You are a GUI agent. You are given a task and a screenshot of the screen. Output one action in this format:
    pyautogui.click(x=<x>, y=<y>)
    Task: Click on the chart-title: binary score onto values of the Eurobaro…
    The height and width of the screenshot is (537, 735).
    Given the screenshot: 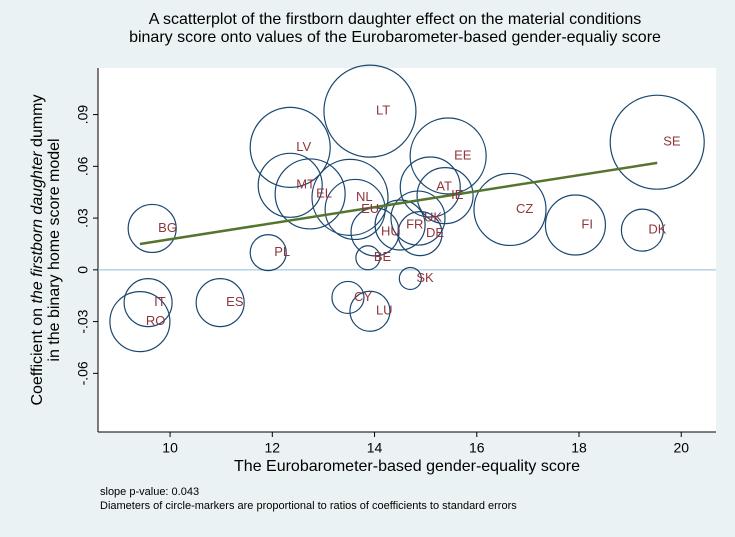 What is the action you would take?
    pyautogui.click(x=395, y=37)
    